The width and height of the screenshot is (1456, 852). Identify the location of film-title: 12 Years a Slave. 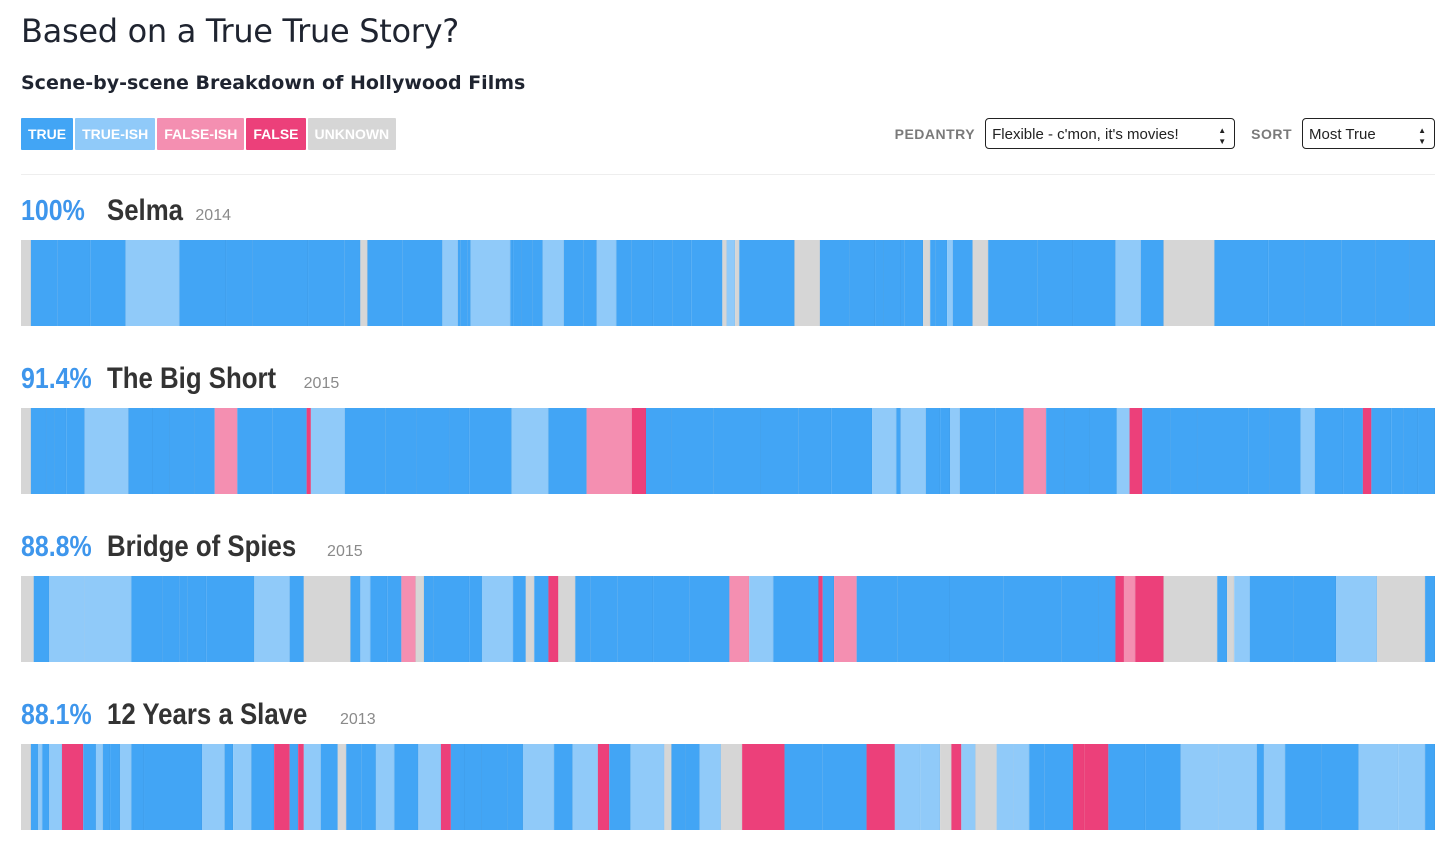
(207, 714).